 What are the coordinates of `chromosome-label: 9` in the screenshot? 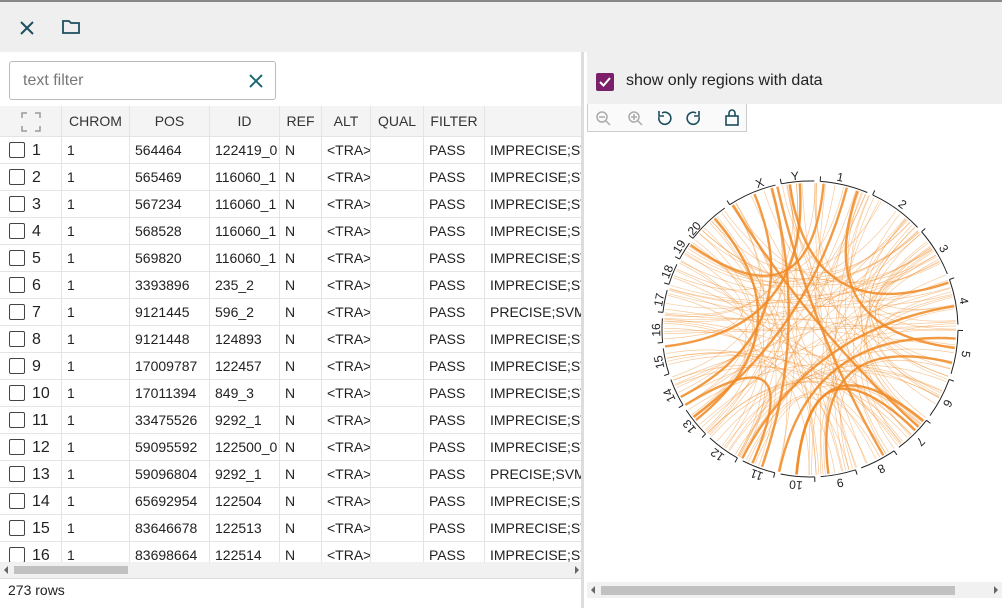 It's located at (840, 482).